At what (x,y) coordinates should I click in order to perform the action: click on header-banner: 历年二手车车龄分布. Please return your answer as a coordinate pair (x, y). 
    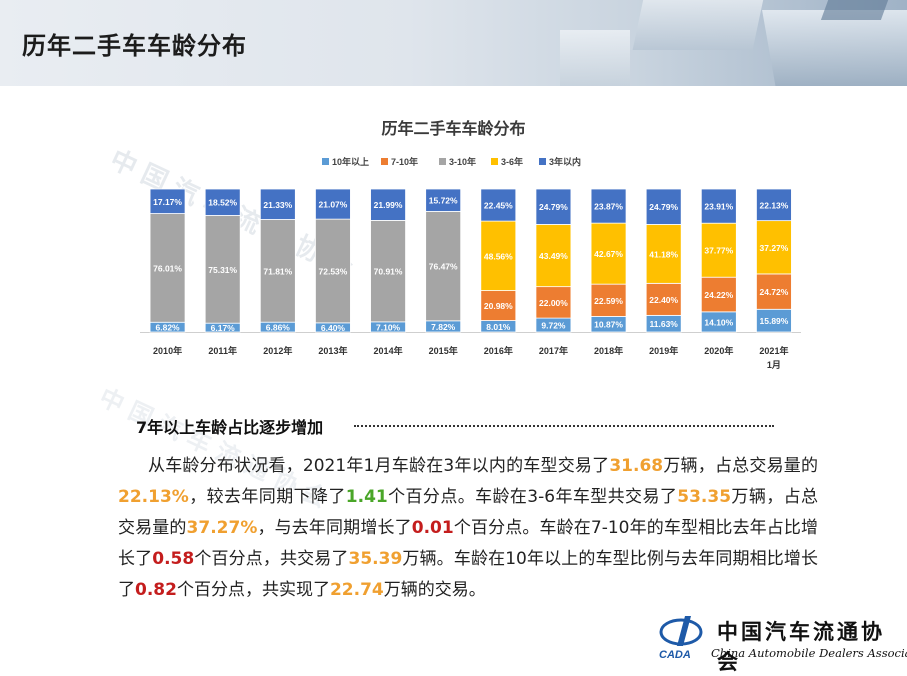
    Looking at the image, I should click on (453, 43).